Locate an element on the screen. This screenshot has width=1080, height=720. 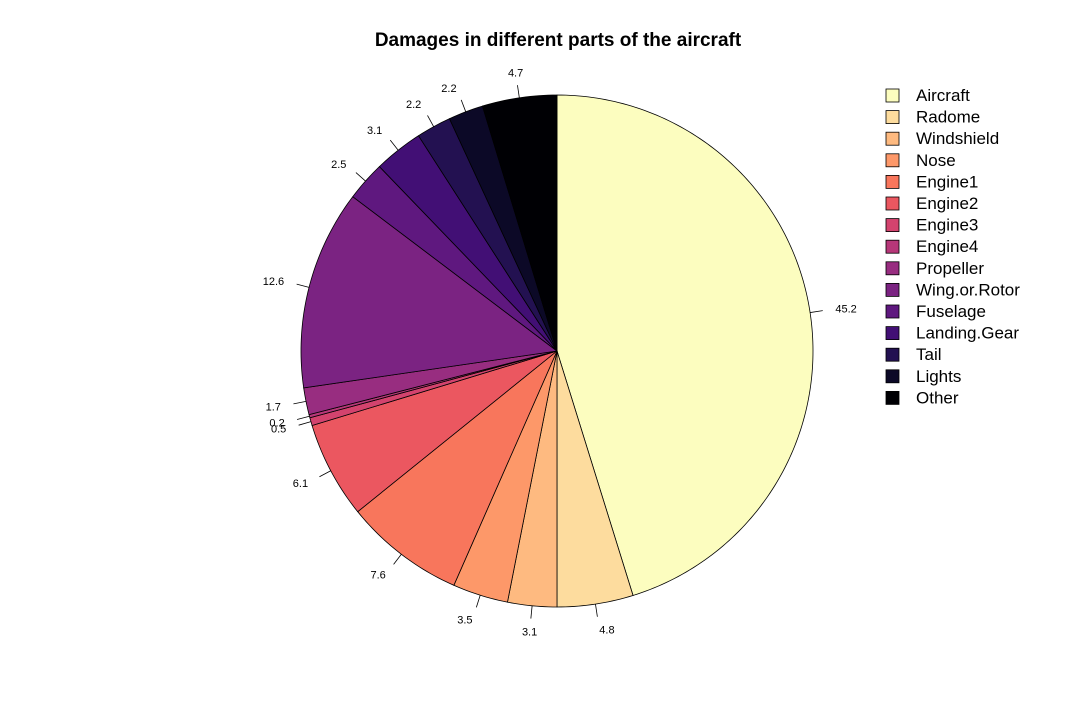
legend-swatch-aircraft is located at coordinates (892, 95).